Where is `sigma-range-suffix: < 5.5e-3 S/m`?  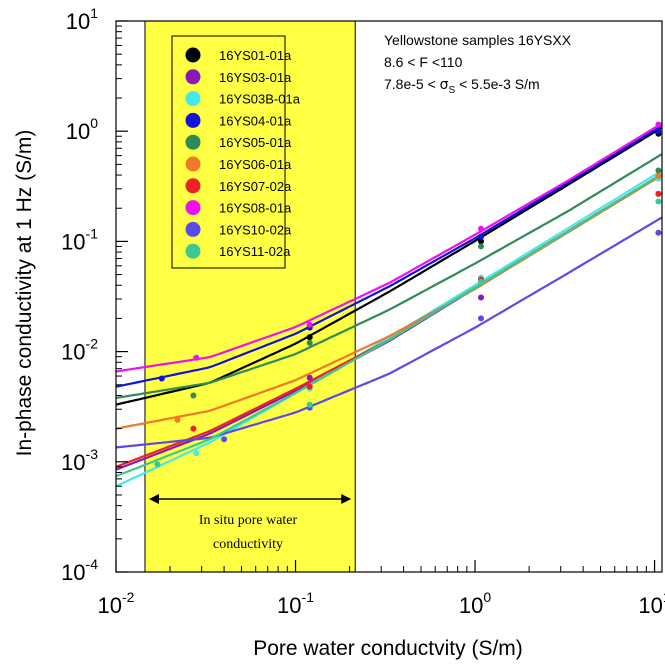 sigma-range-suffix: < 5.5e-3 S/m is located at coordinates (497, 84).